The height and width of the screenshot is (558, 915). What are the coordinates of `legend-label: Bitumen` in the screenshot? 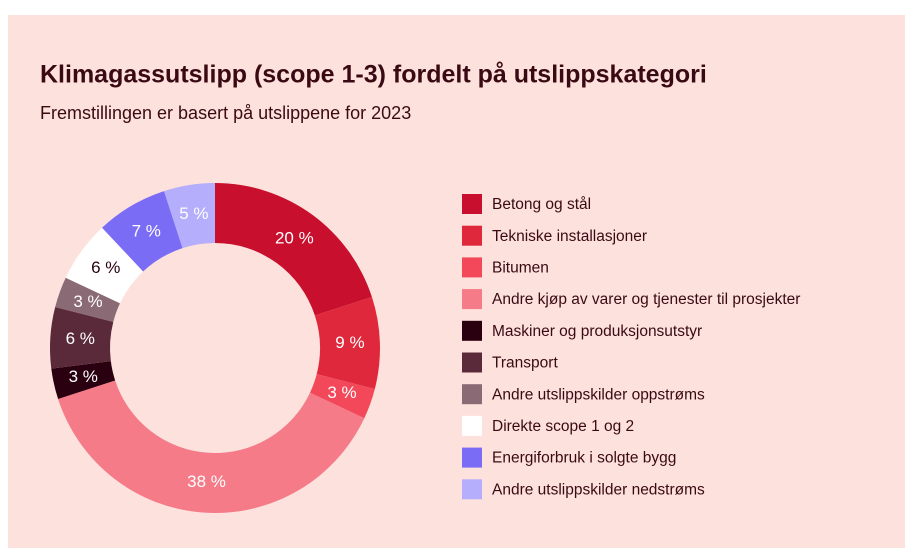 It's located at (520, 267).